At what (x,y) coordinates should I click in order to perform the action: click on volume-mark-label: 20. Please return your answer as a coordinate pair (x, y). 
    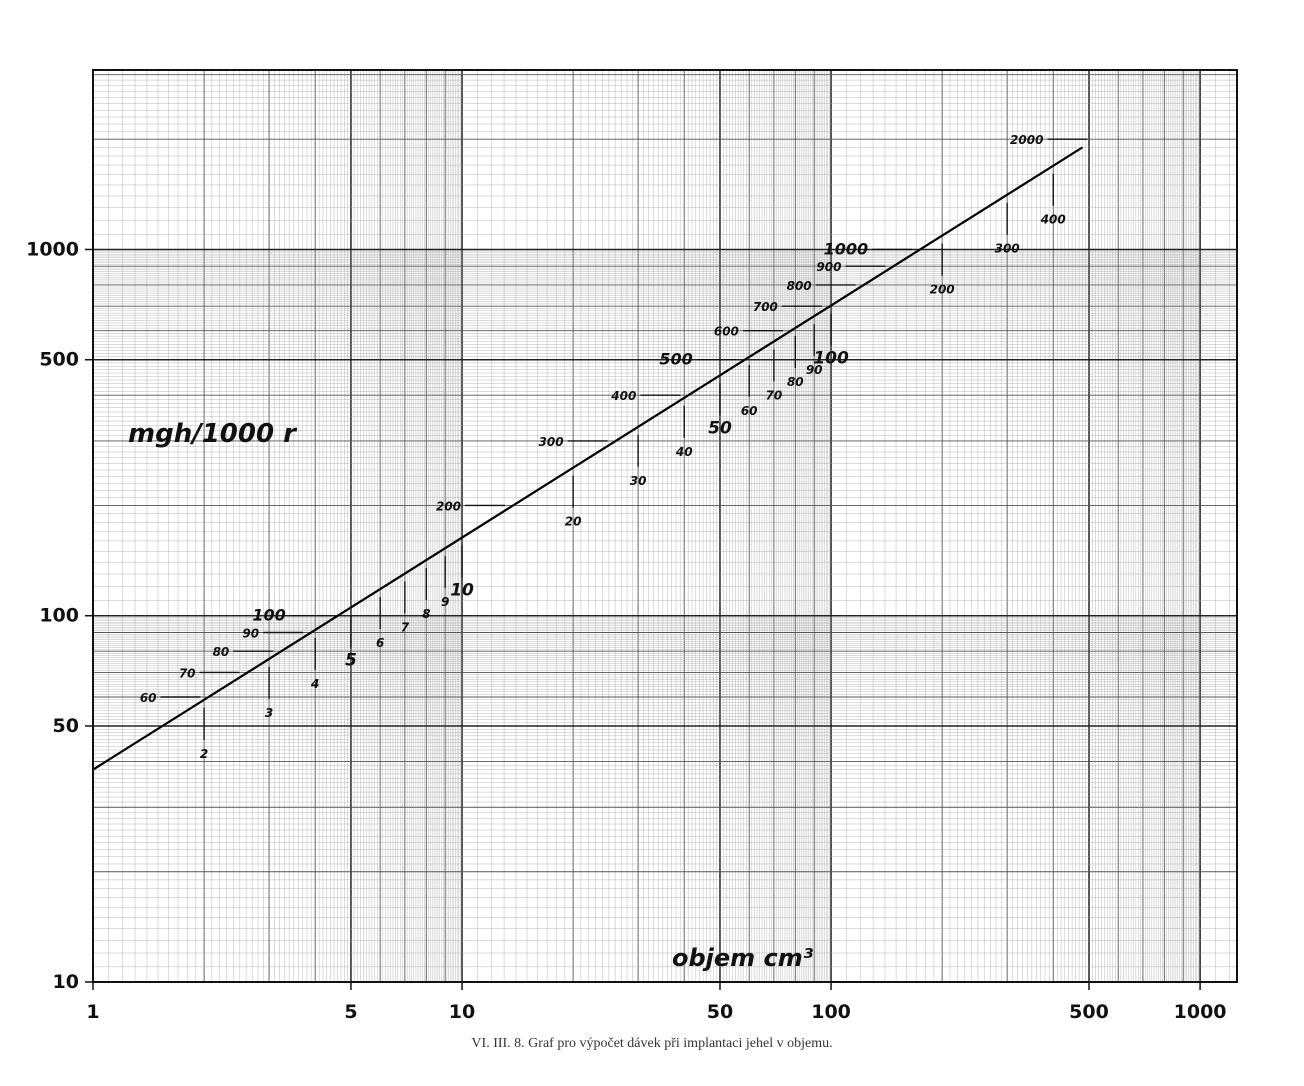
    Looking at the image, I should click on (573, 522).